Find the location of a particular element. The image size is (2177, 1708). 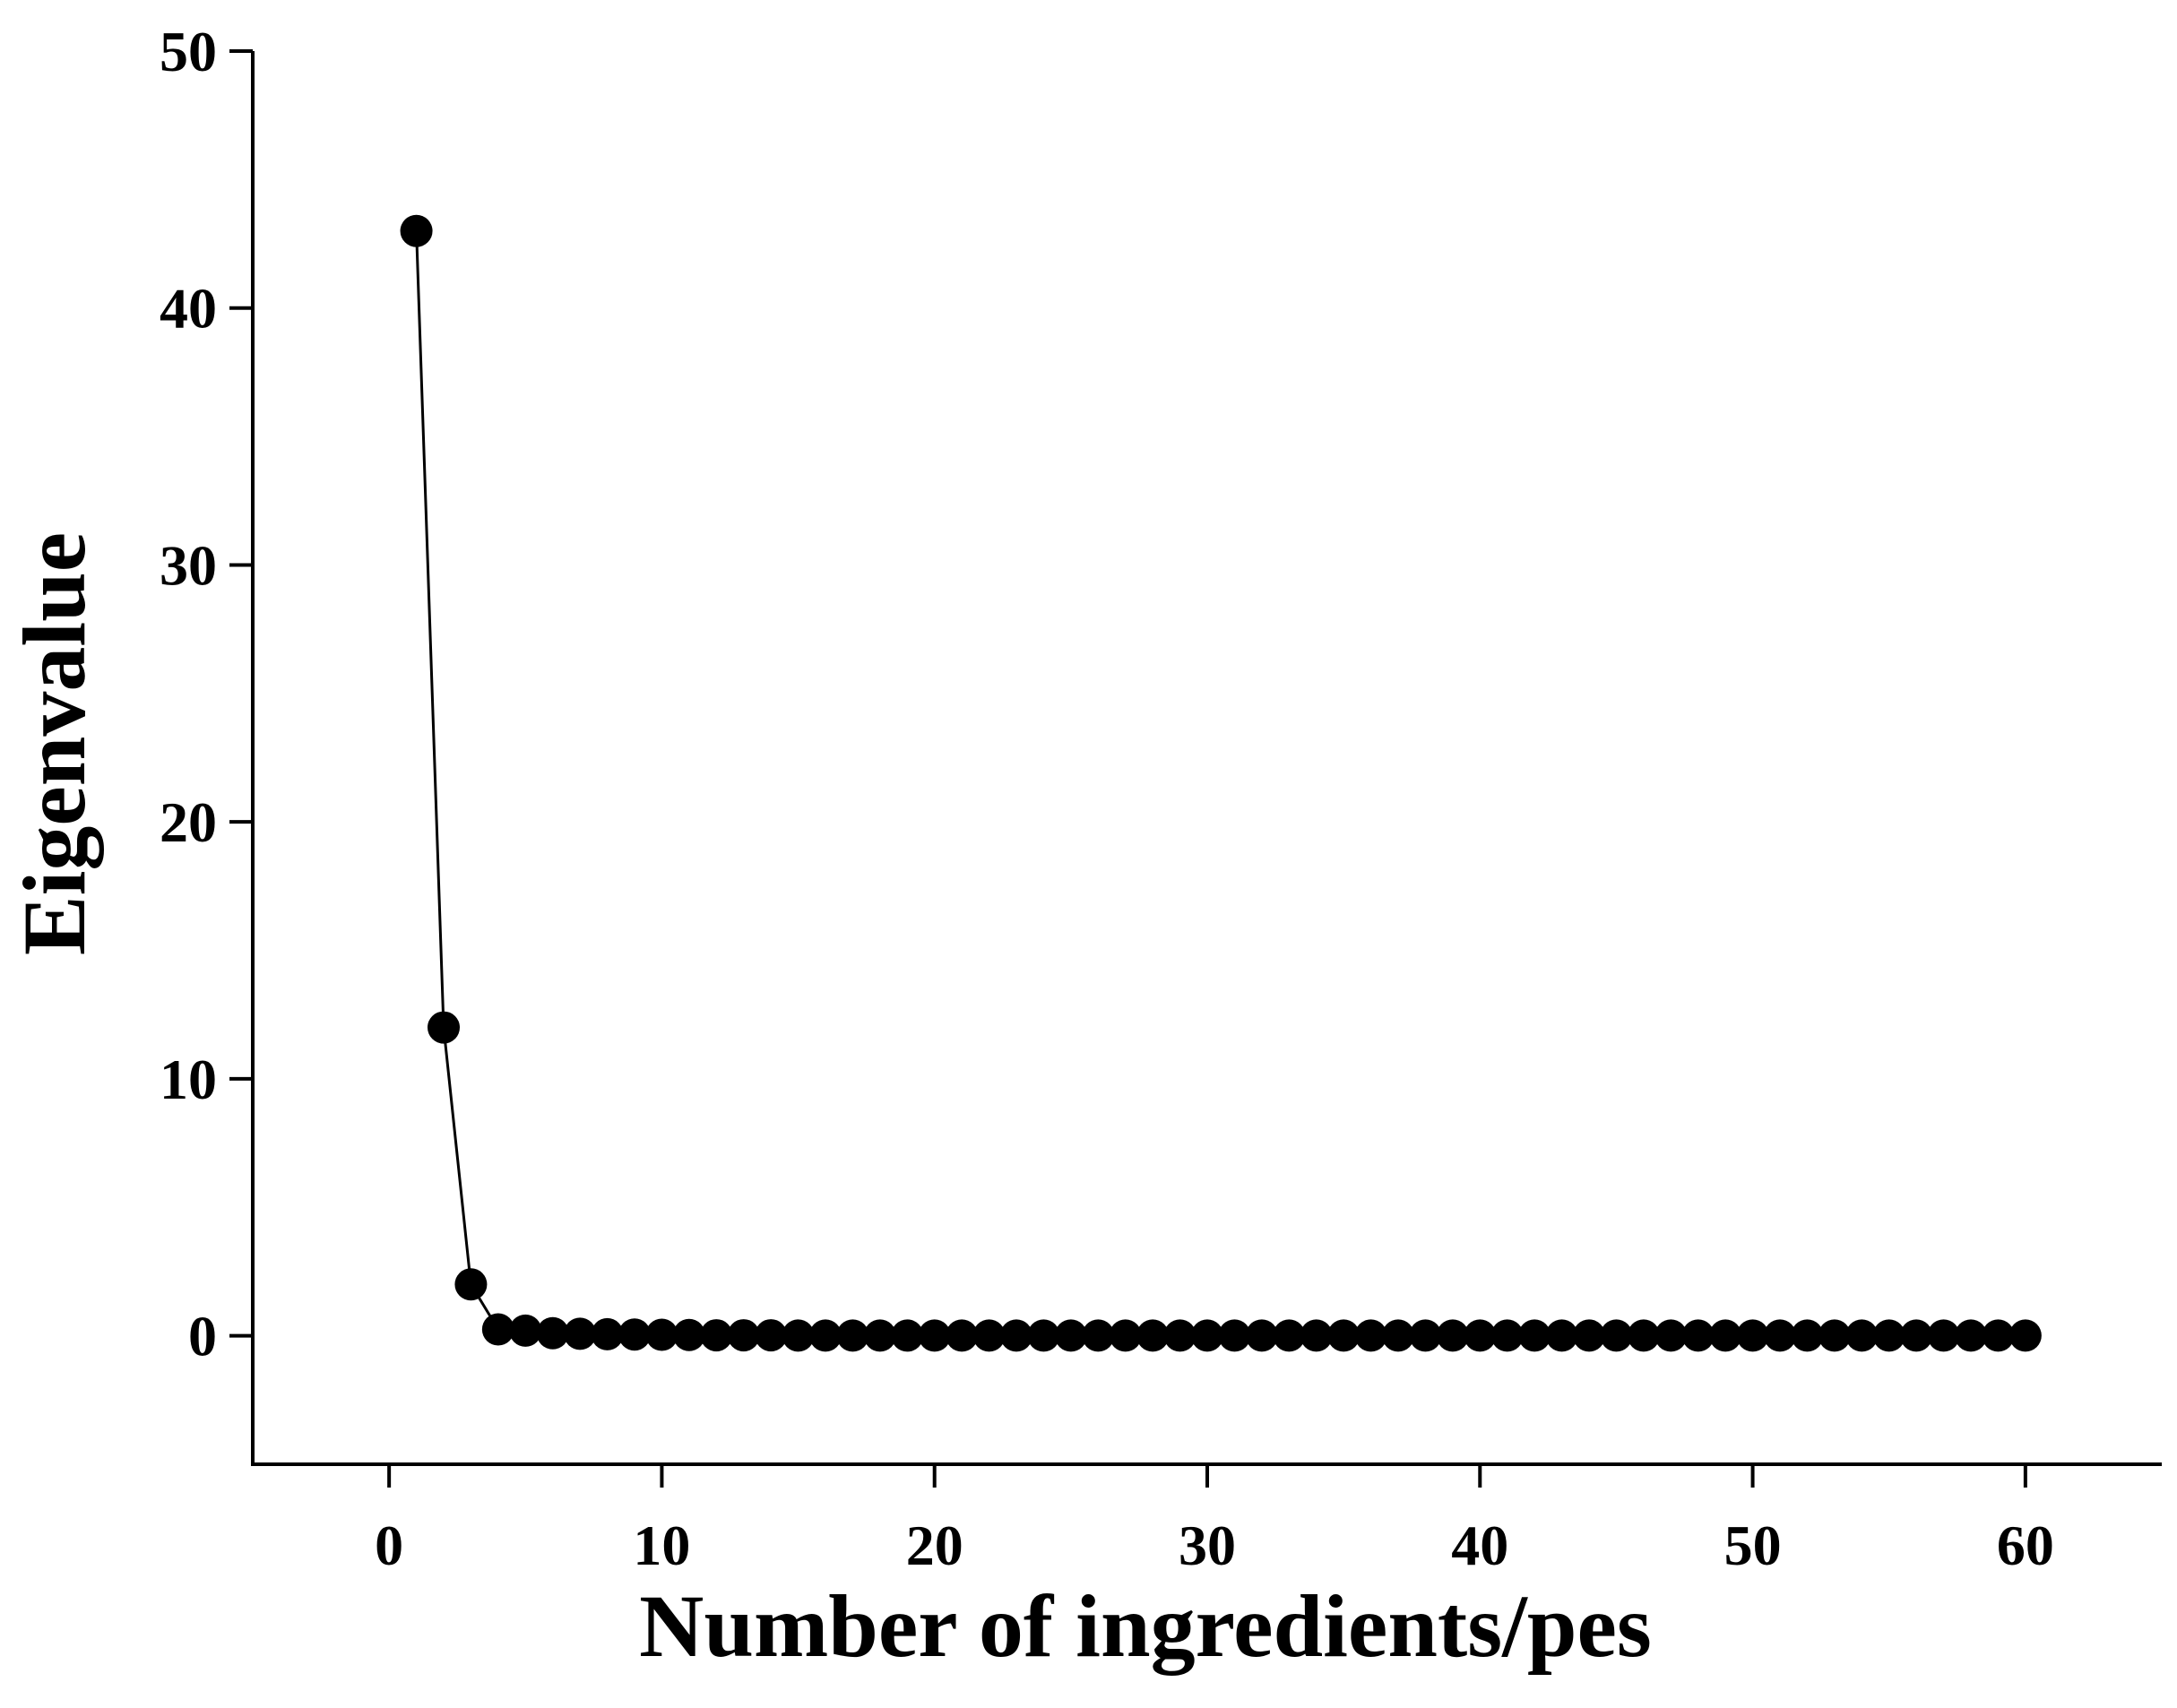

x-tick-label: 60 is located at coordinates (2025, 1545).